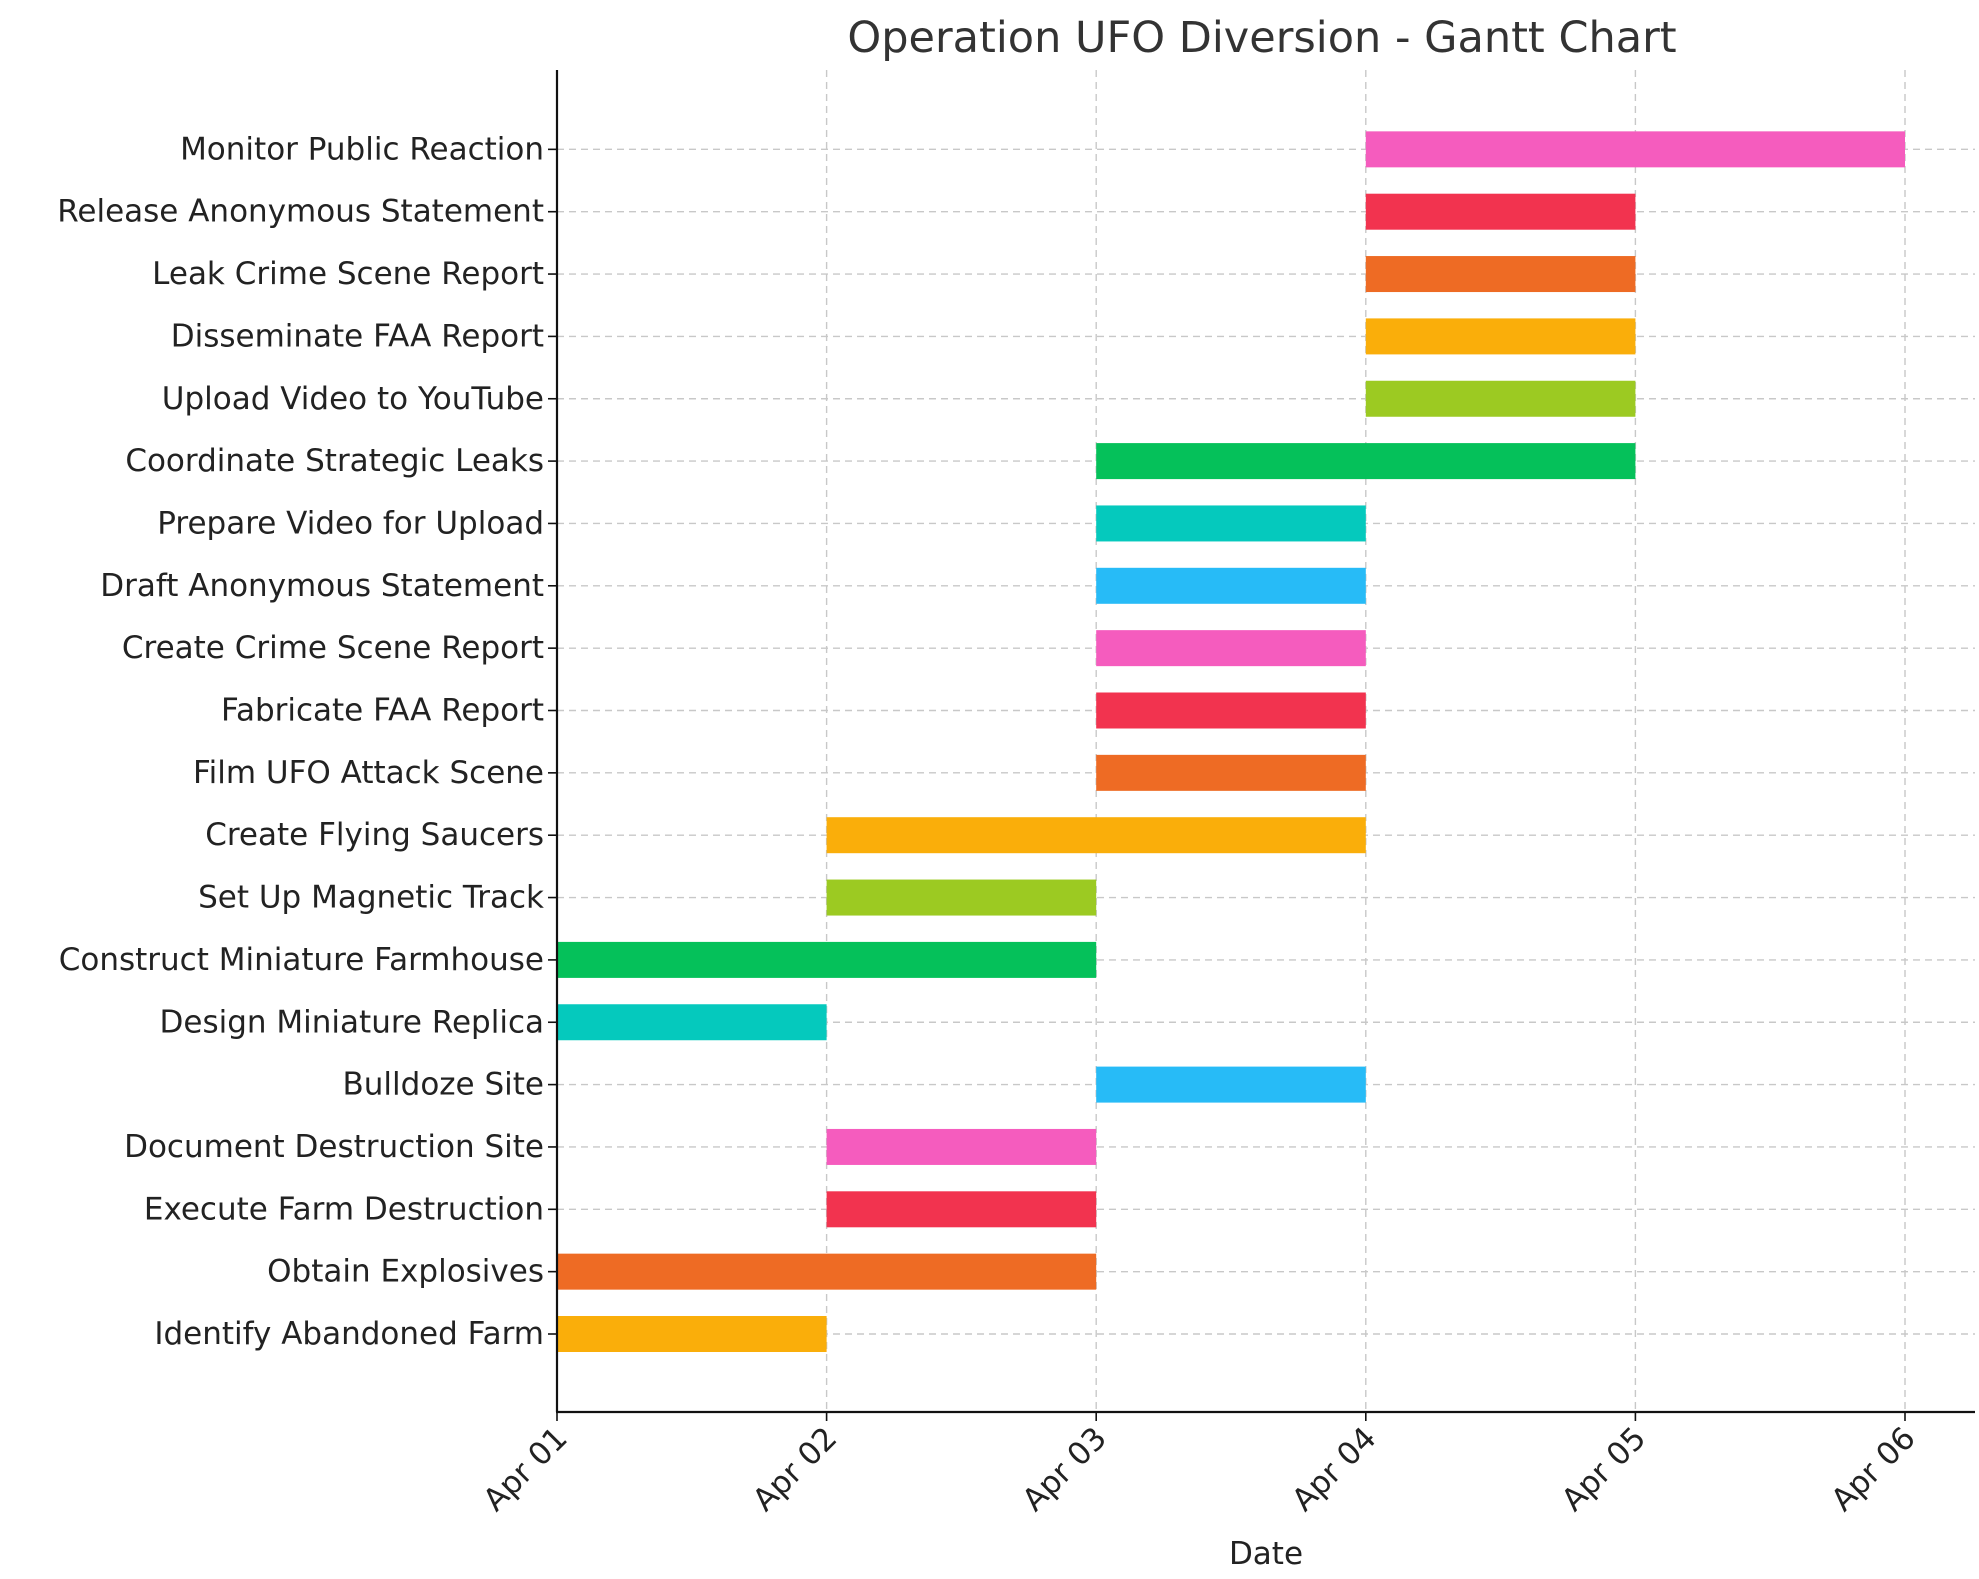  Describe the element at coordinates (444, 1085) in the screenshot. I see `task-label: Bulldoze Site` at that location.